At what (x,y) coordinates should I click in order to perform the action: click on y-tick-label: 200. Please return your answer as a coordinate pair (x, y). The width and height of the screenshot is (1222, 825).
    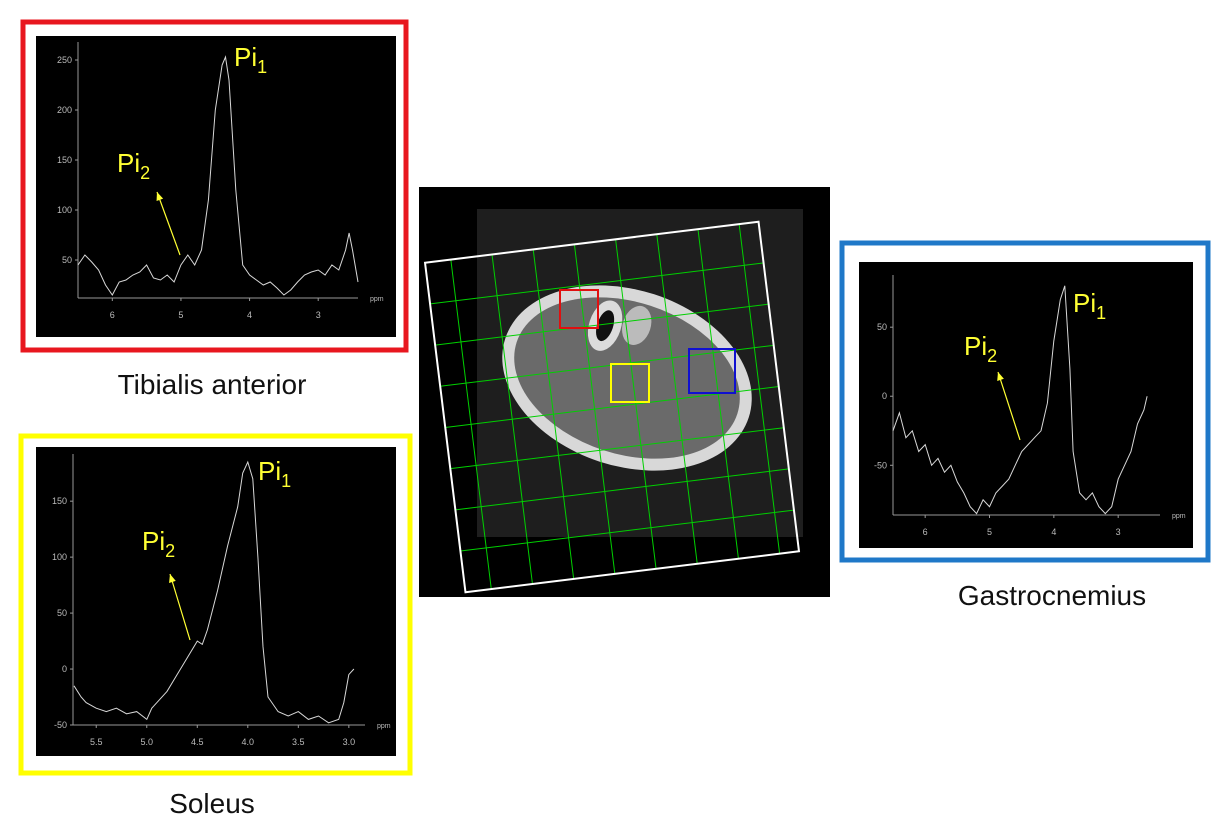
    Looking at the image, I should click on (64, 110).